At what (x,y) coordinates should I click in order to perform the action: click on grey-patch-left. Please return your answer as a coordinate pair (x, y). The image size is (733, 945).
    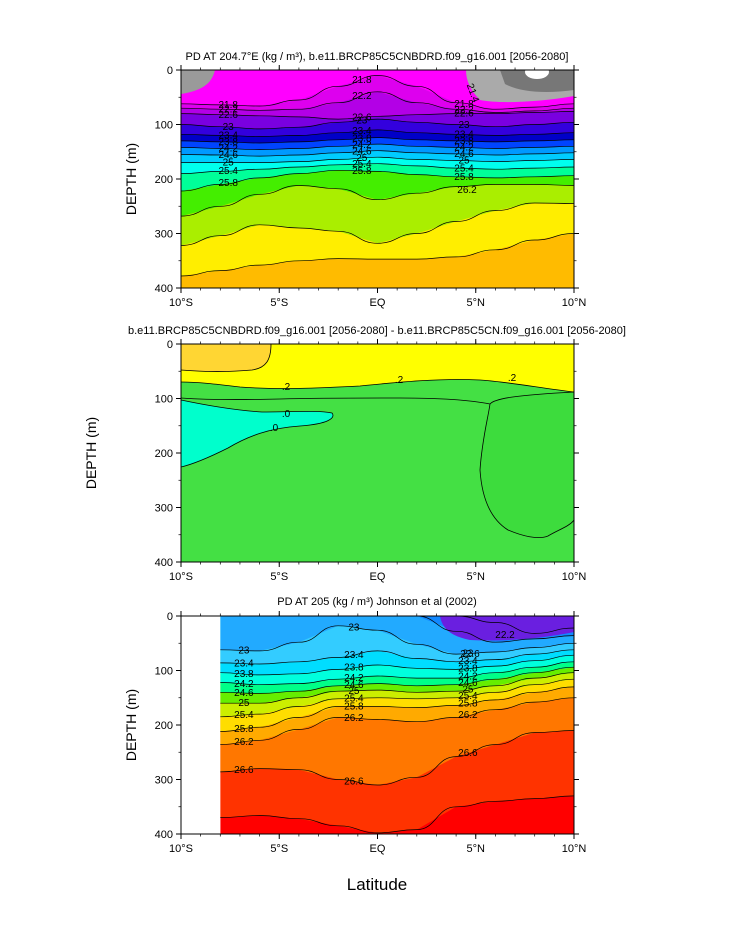
    Looking at the image, I should click on (198, 82).